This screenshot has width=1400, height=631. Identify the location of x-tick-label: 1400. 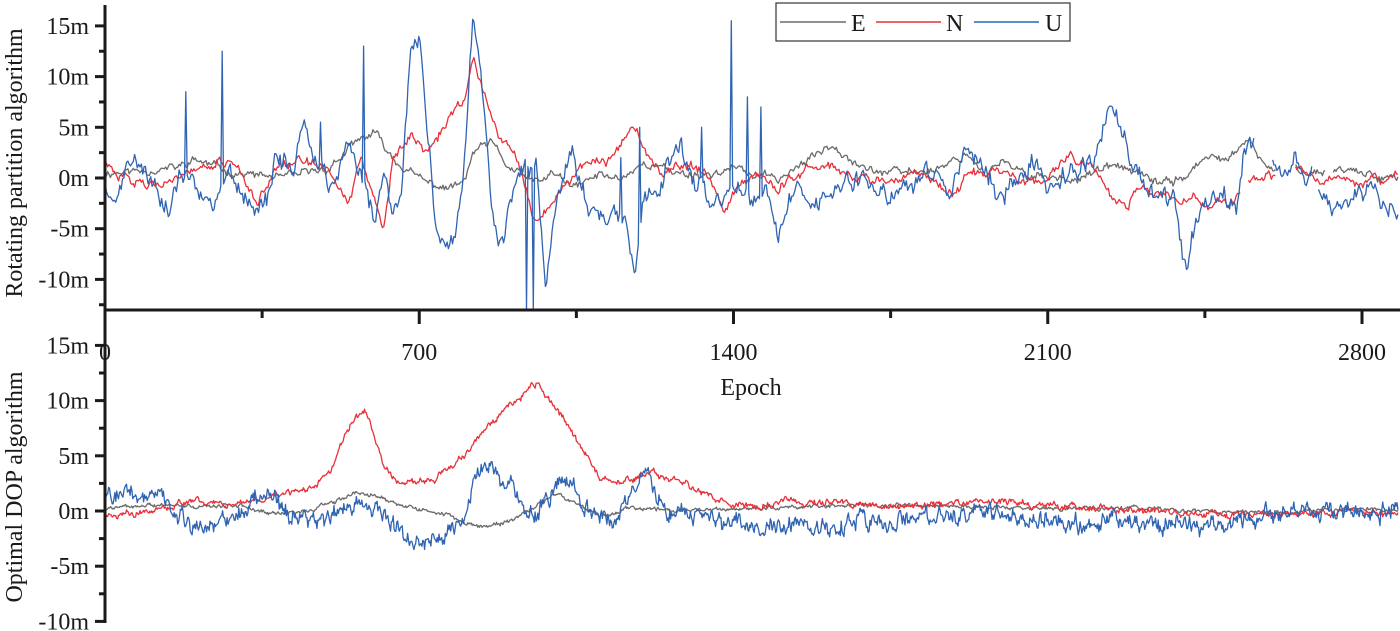
(734, 353).